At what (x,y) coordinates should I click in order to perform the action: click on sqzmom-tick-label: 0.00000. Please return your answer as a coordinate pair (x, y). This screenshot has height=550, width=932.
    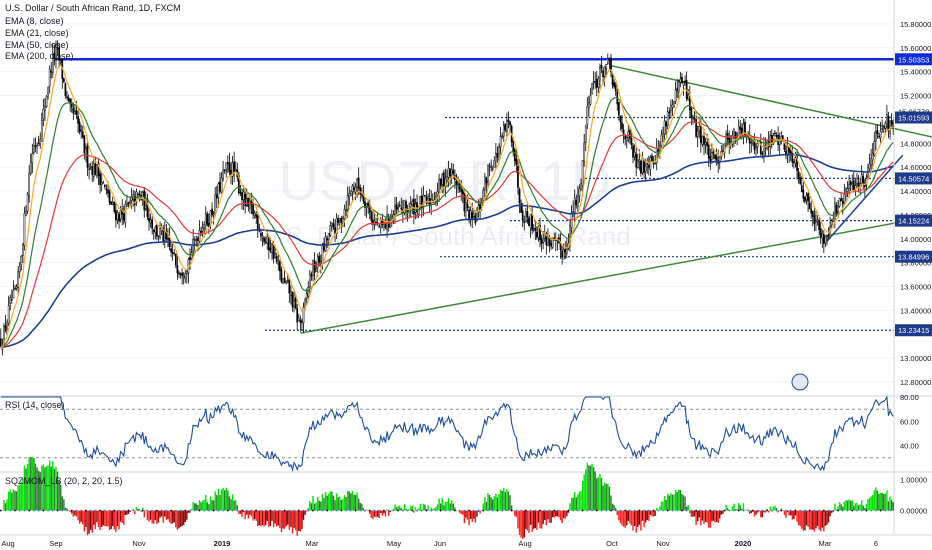
    Looking at the image, I should click on (913, 511).